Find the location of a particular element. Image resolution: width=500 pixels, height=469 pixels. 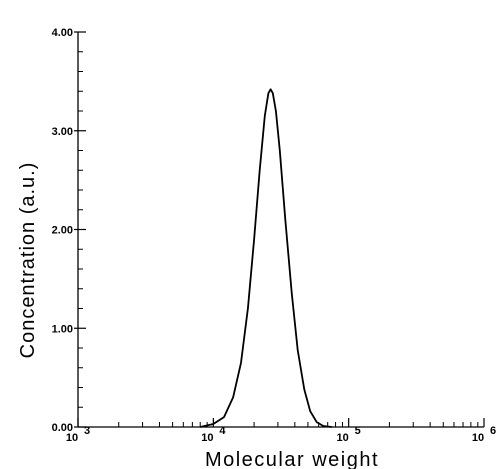

x-axis-label: Molecular weight is located at coordinates (292, 459).